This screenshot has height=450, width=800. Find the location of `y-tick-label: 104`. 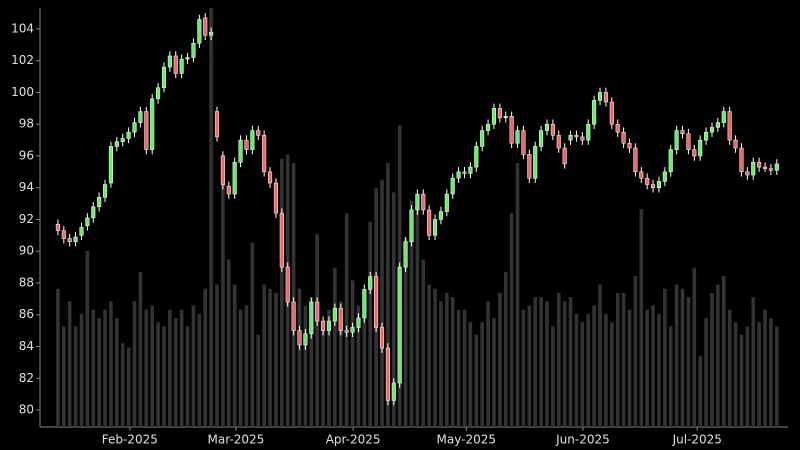

y-tick-label: 104 is located at coordinates (22, 28).